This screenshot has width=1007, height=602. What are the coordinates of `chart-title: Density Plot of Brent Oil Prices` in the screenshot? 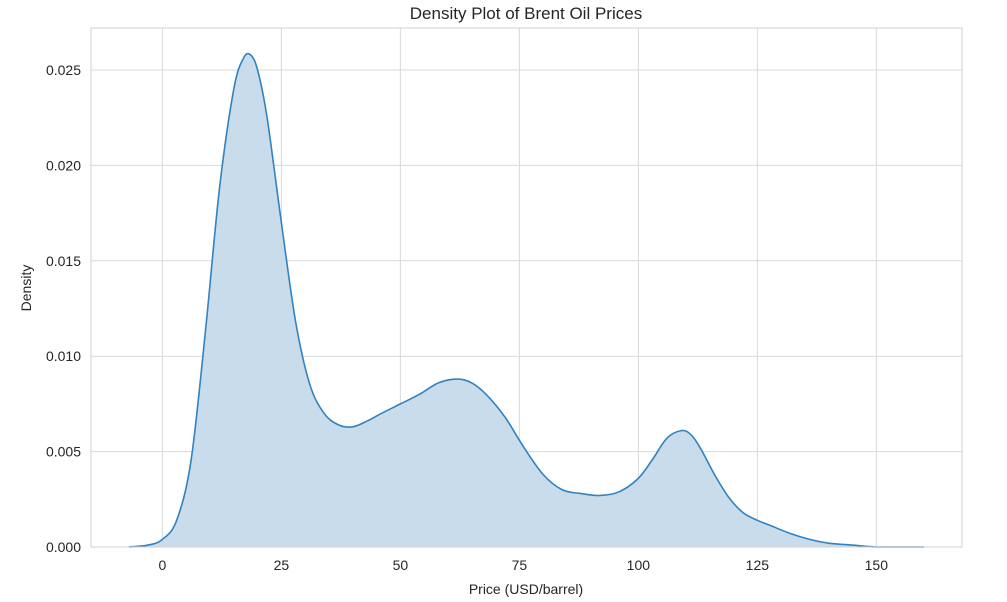 It's located at (526, 13).